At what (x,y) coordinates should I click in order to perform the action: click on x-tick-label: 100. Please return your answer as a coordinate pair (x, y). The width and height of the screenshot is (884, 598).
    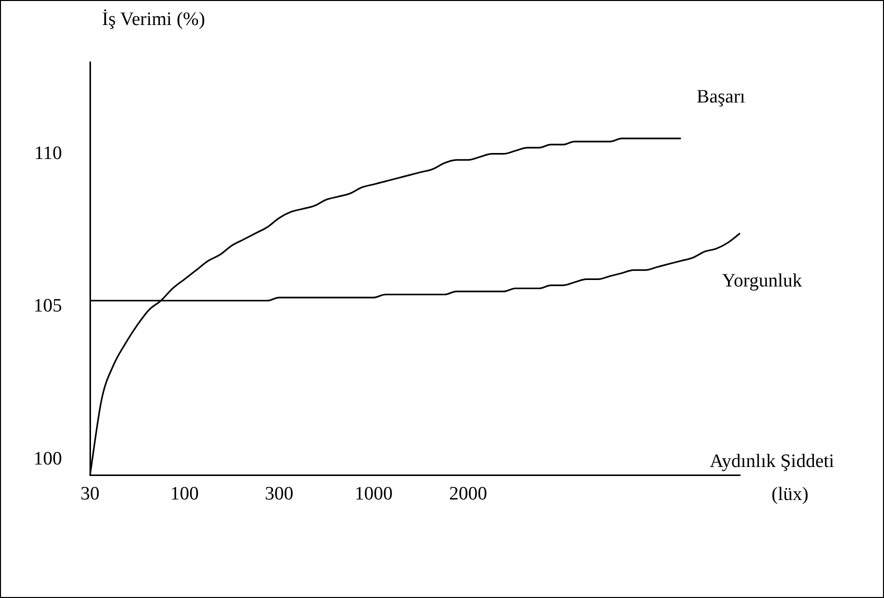
    Looking at the image, I should click on (184, 493).